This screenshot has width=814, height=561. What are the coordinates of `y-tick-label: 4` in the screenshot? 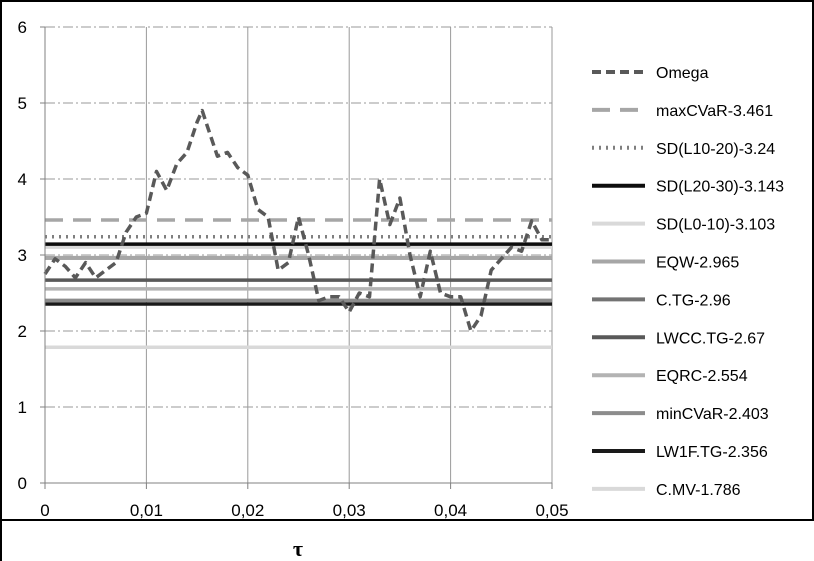 It's located at (22, 179).